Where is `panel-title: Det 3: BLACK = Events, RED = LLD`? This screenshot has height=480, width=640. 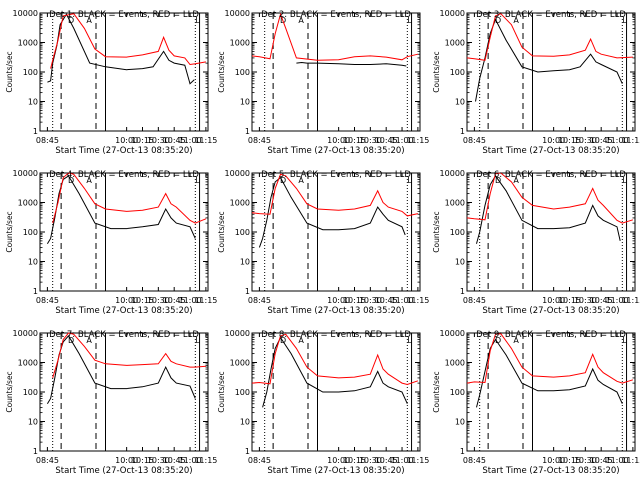 panel-title: Det 3: BLACK = Events, RED = LLD is located at coordinates (551, 15).